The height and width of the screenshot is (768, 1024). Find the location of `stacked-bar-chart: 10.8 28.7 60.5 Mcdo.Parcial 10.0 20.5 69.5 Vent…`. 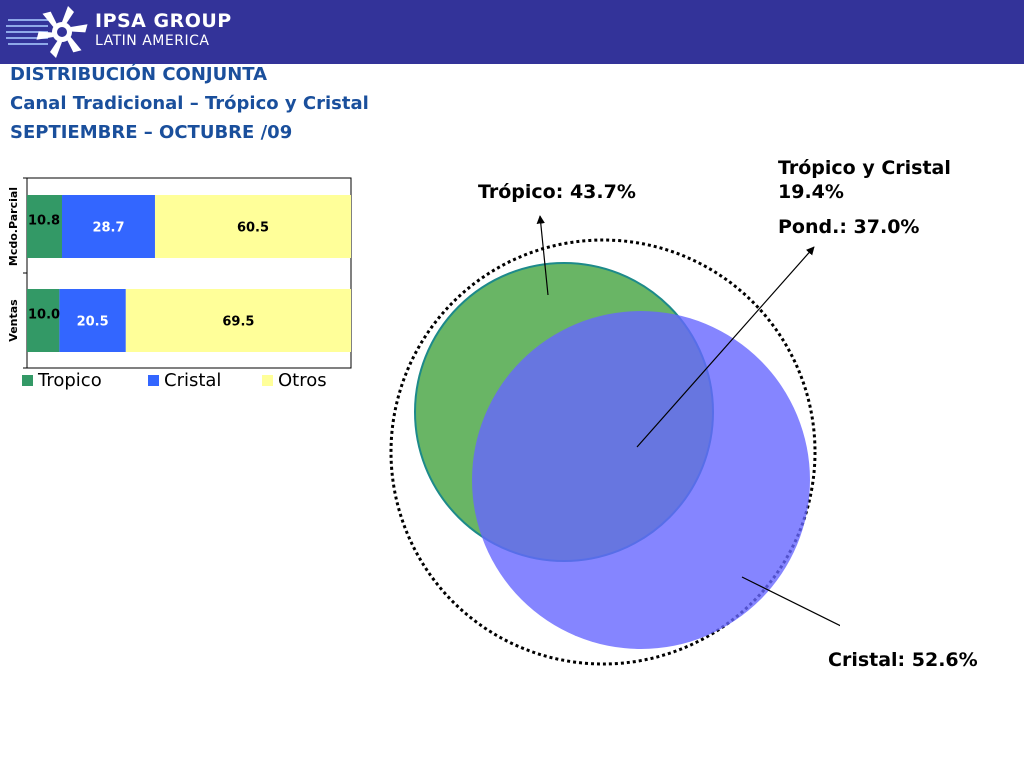

stacked-bar-chart: 10.8 28.7 60.5 Mcdo.Parcial 10.0 20.5 69.5 Vent… is located at coordinates (179, 284).